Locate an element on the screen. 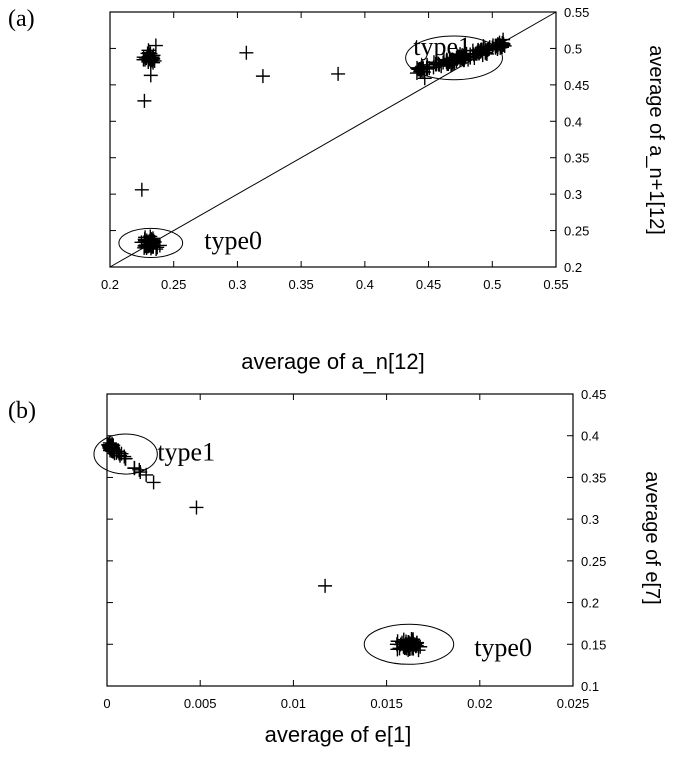 The image size is (676, 758). plot-b-ytick-label: 0.1 is located at coordinates (590, 686).